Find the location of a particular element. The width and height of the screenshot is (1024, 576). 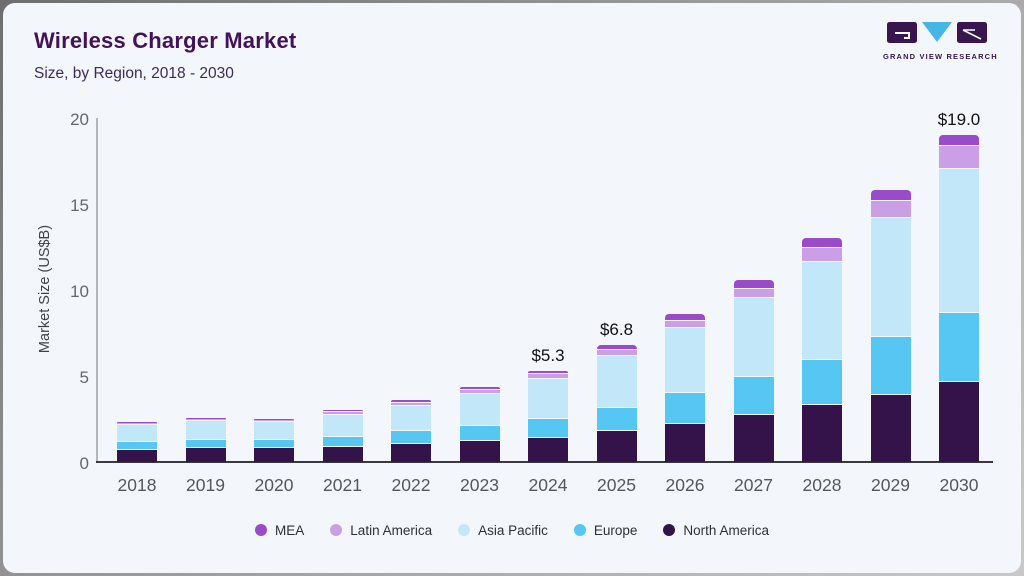

legend-item-asia-pacific: Asia Pacific is located at coordinates (503, 530).